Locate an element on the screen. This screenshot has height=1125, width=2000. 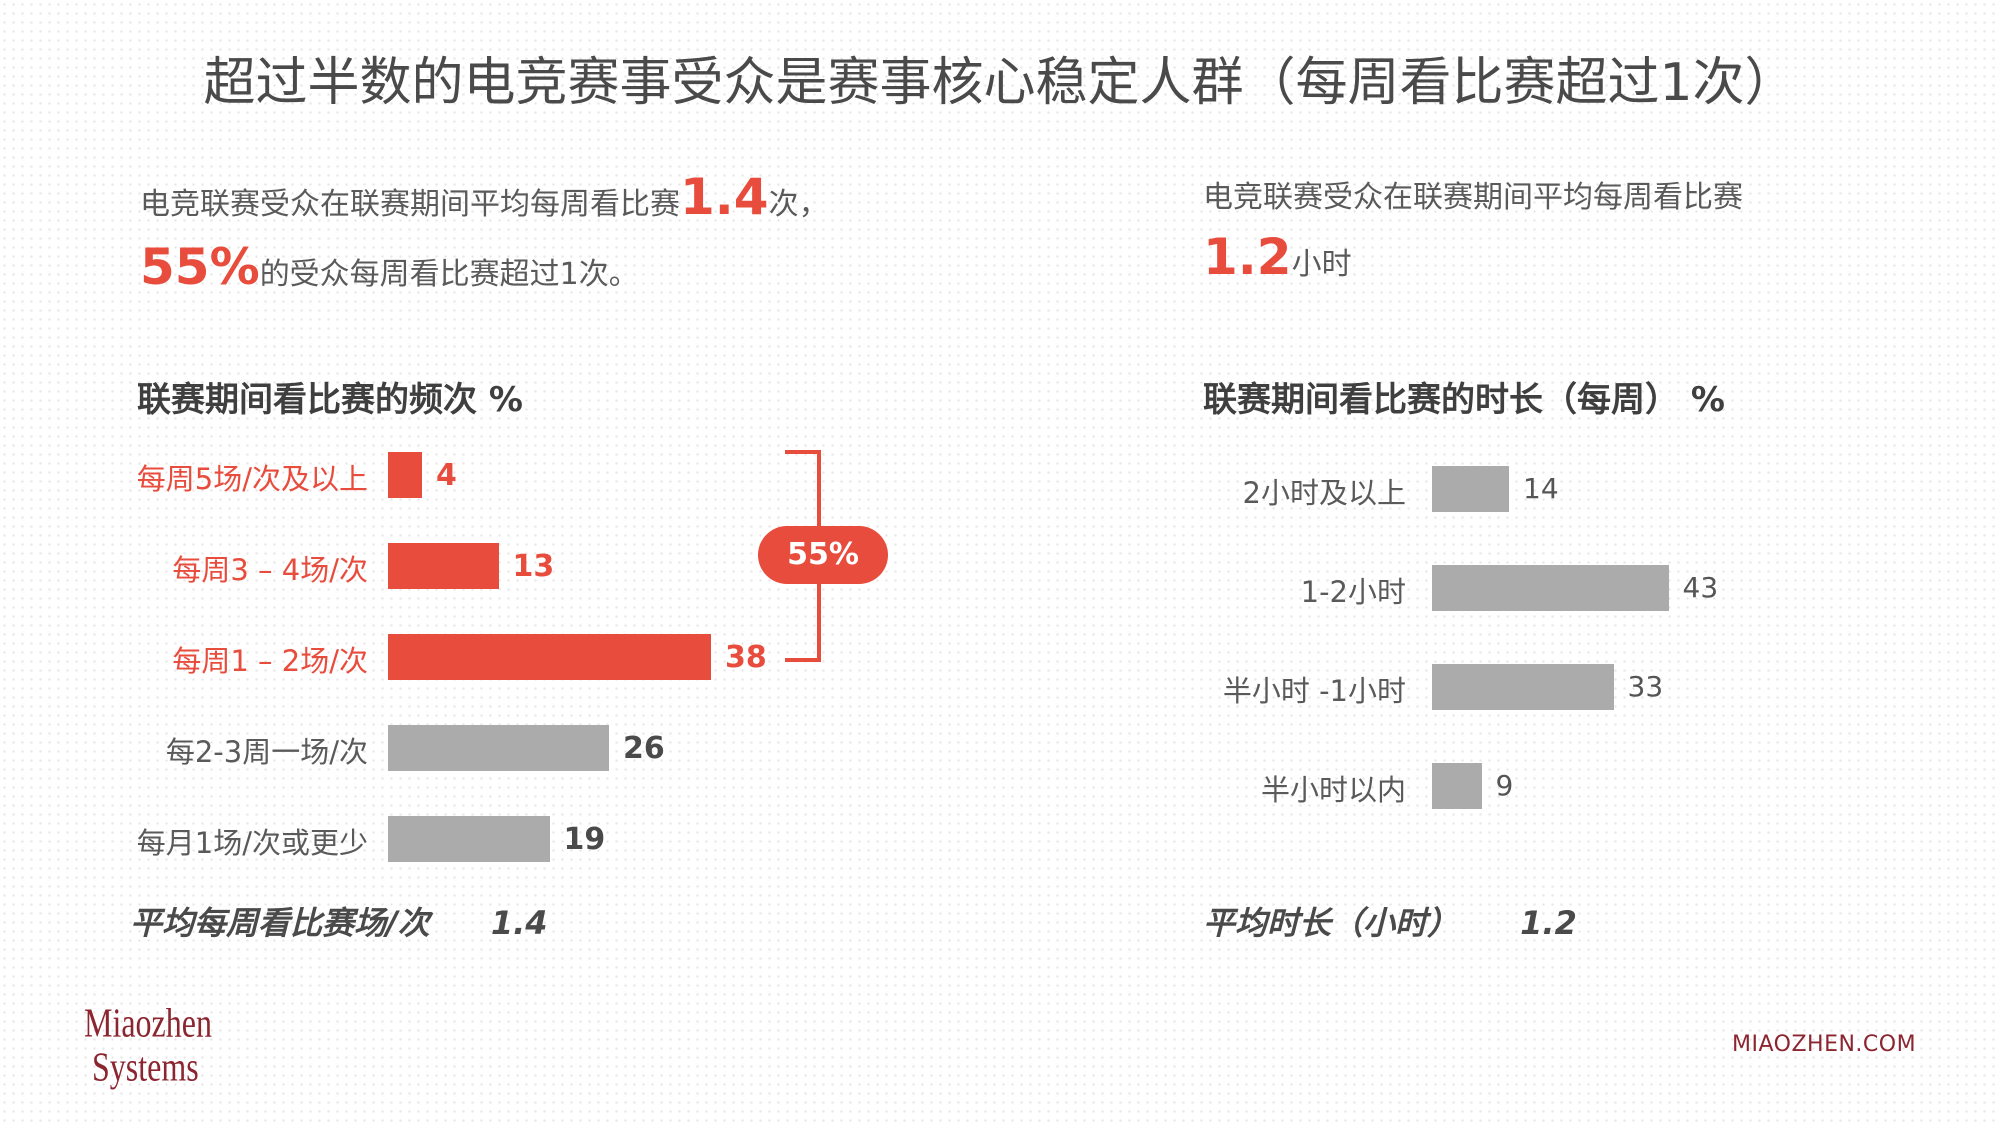
right-summary-line1: 电竞联赛受众在联赛期间平均每周看比赛 is located at coordinates (1473, 197).